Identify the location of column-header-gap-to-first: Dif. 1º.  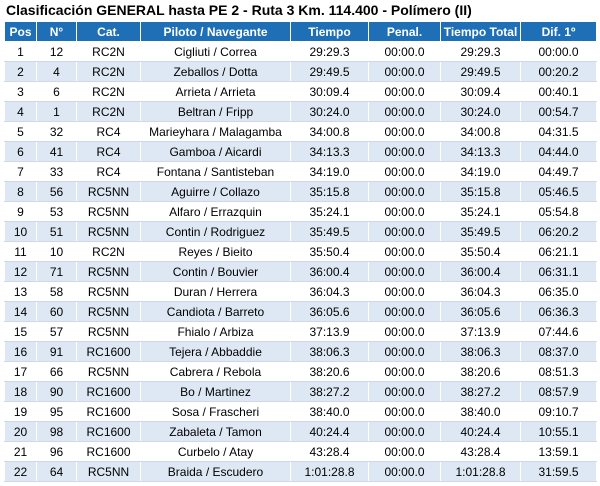
(558, 31).